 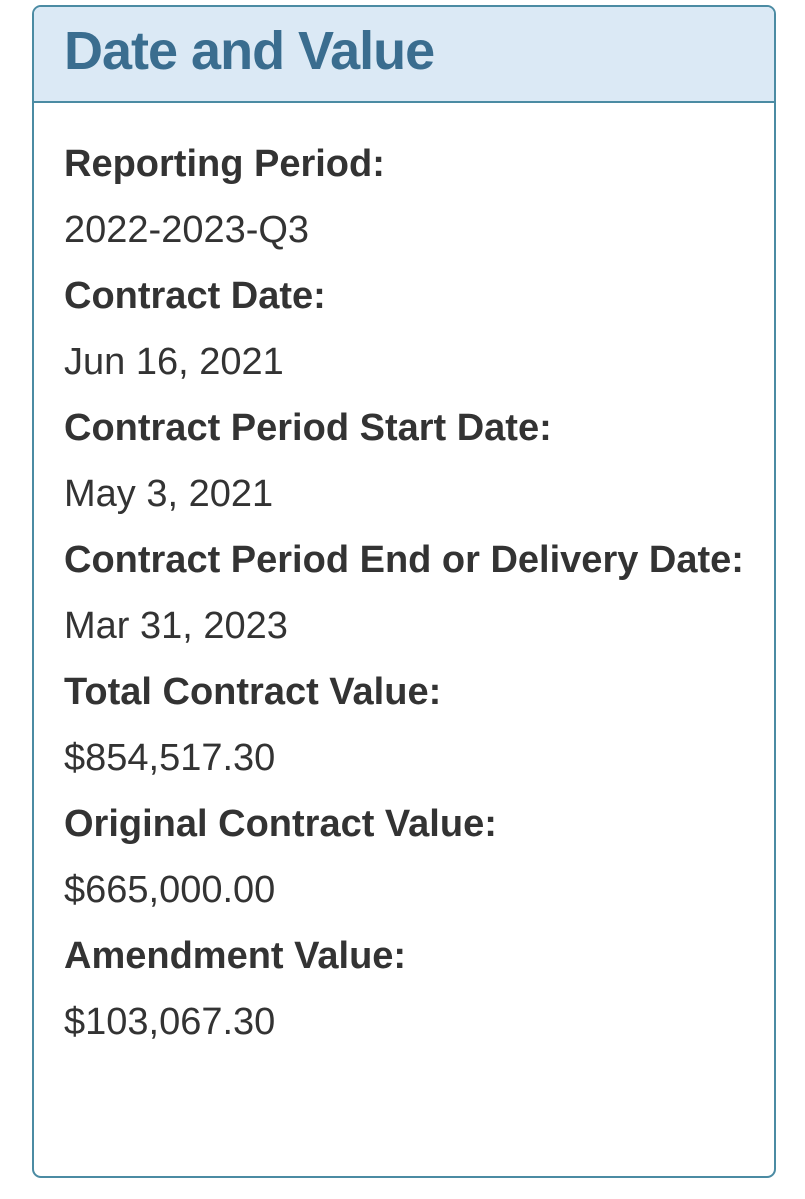 What do you see at coordinates (249, 51) in the screenshot?
I see `panel-title: Date and Value` at bounding box center [249, 51].